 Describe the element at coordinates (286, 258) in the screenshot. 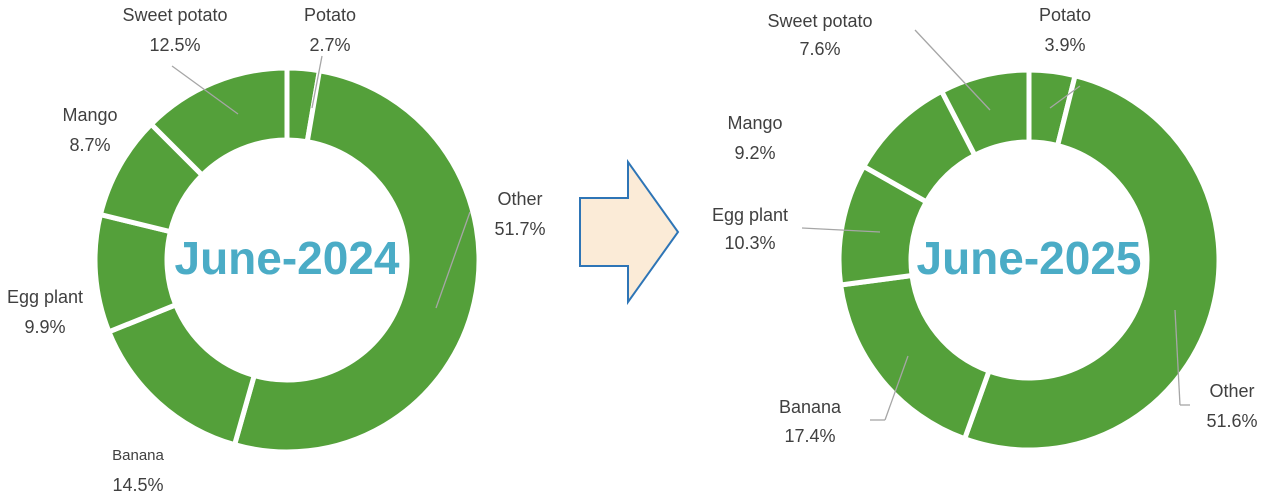

I see `chart-title: June-2024` at that location.